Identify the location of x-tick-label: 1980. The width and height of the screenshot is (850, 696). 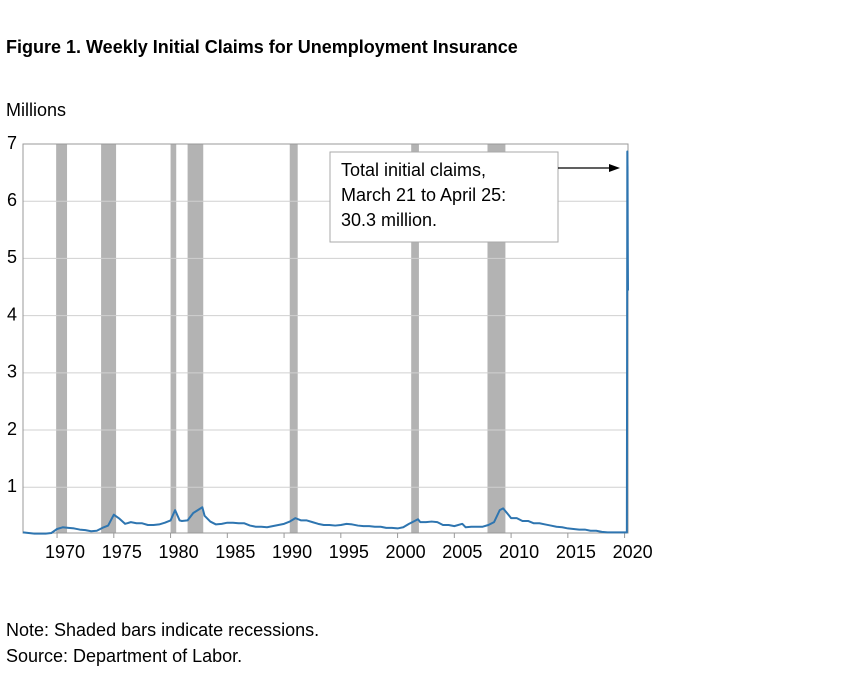
(179, 552).